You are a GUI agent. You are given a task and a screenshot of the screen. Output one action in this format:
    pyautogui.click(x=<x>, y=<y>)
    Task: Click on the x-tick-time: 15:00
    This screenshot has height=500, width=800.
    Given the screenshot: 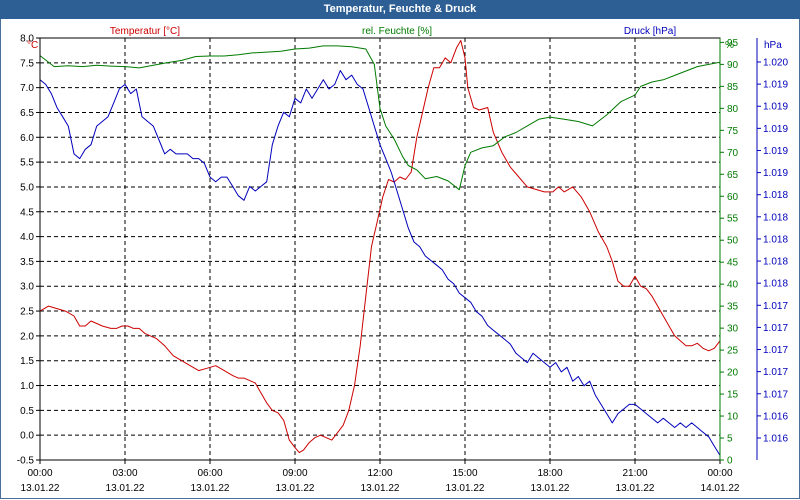 What is the action you would take?
    pyautogui.click(x=464, y=473)
    